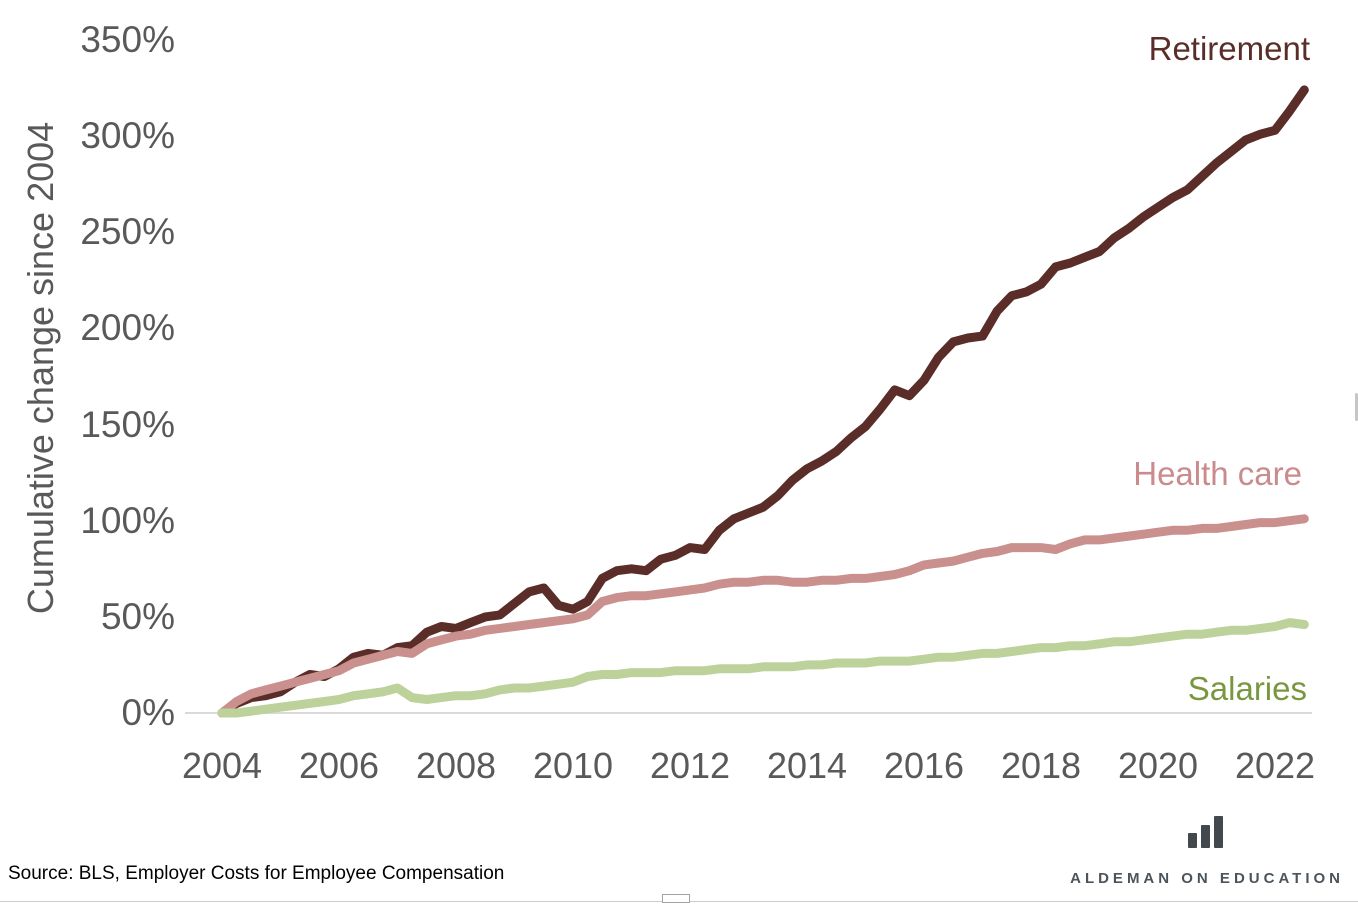 The image size is (1358, 908). What do you see at coordinates (1217, 473) in the screenshot?
I see `series-label-health-care: Health care` at bounding box center [1217, 473].